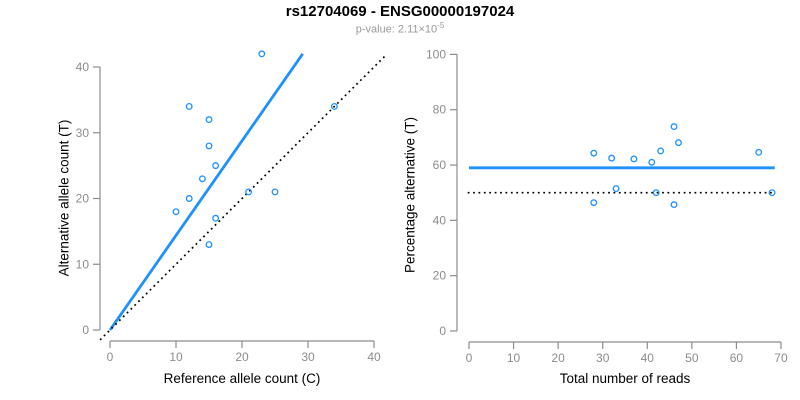 This screenshot has height=400, width=800. Describe the element at coordinates (242, 378) in the screenshot. I see `x-axis-title-left: Reference allele count (C)` at that location.